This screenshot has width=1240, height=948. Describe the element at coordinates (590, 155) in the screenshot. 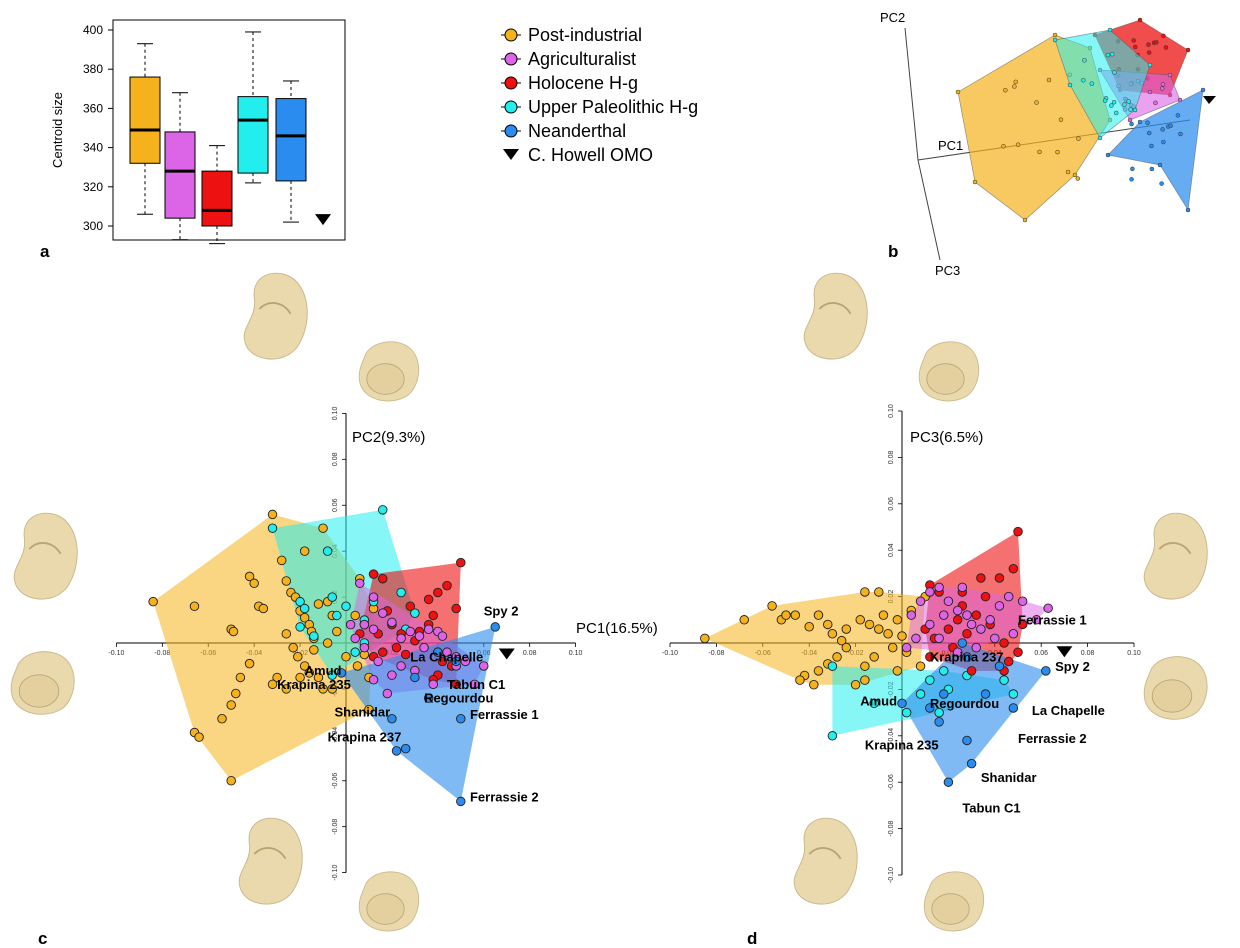

I see `legend-label: C. Howell OMO` at that location.